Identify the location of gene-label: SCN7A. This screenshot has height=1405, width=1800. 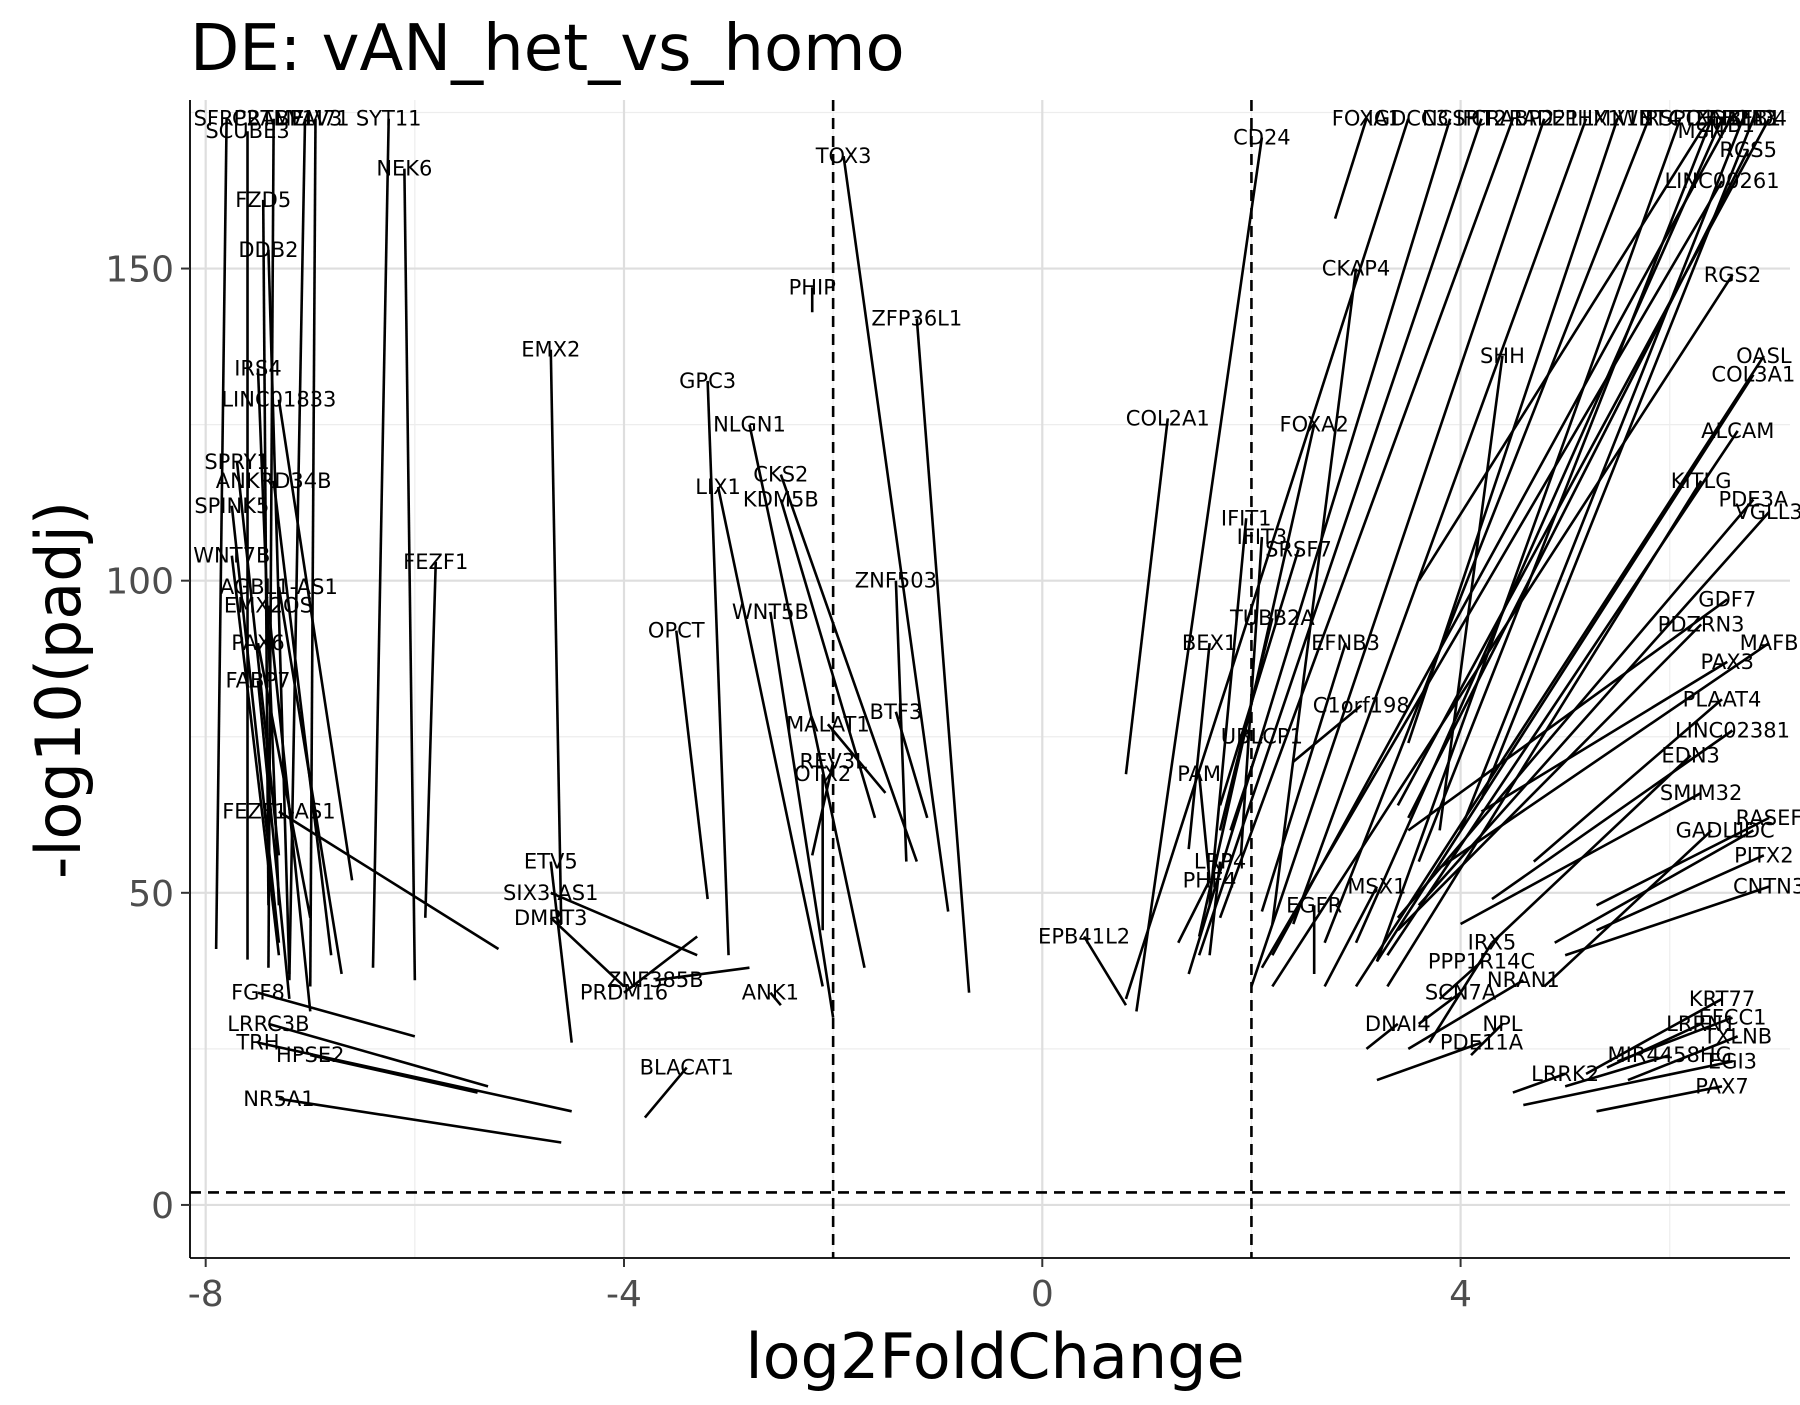
(1461, 993).